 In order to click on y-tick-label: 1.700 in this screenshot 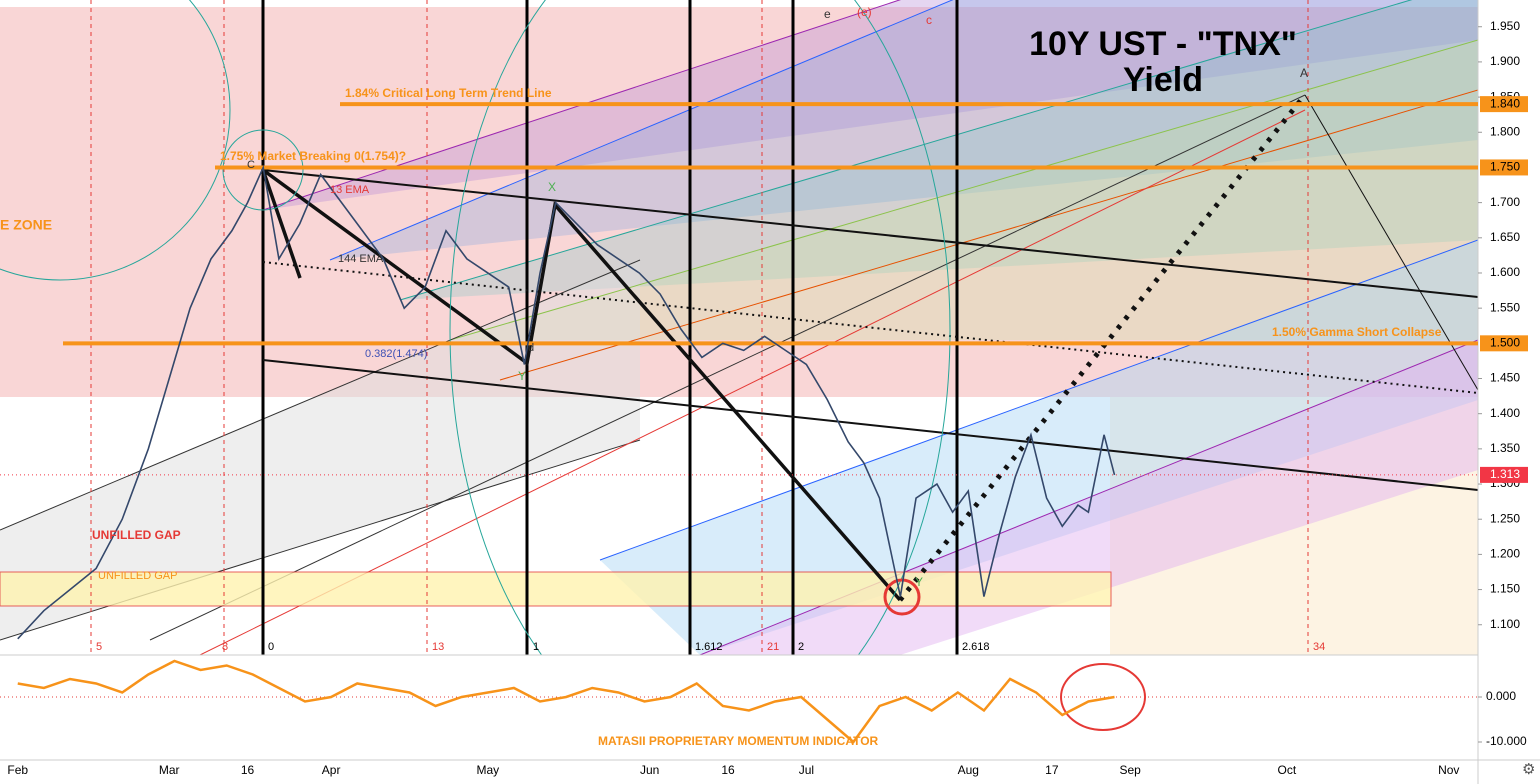, I will do `click(1505, 202)`.